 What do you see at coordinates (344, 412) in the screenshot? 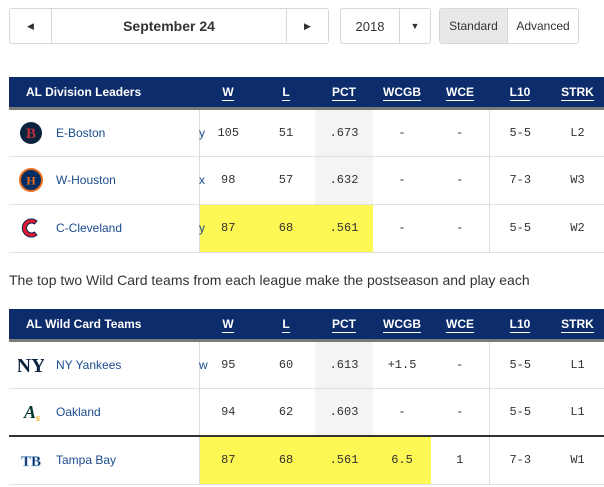
I see `pct: .603` at bounding box center [344, 412].